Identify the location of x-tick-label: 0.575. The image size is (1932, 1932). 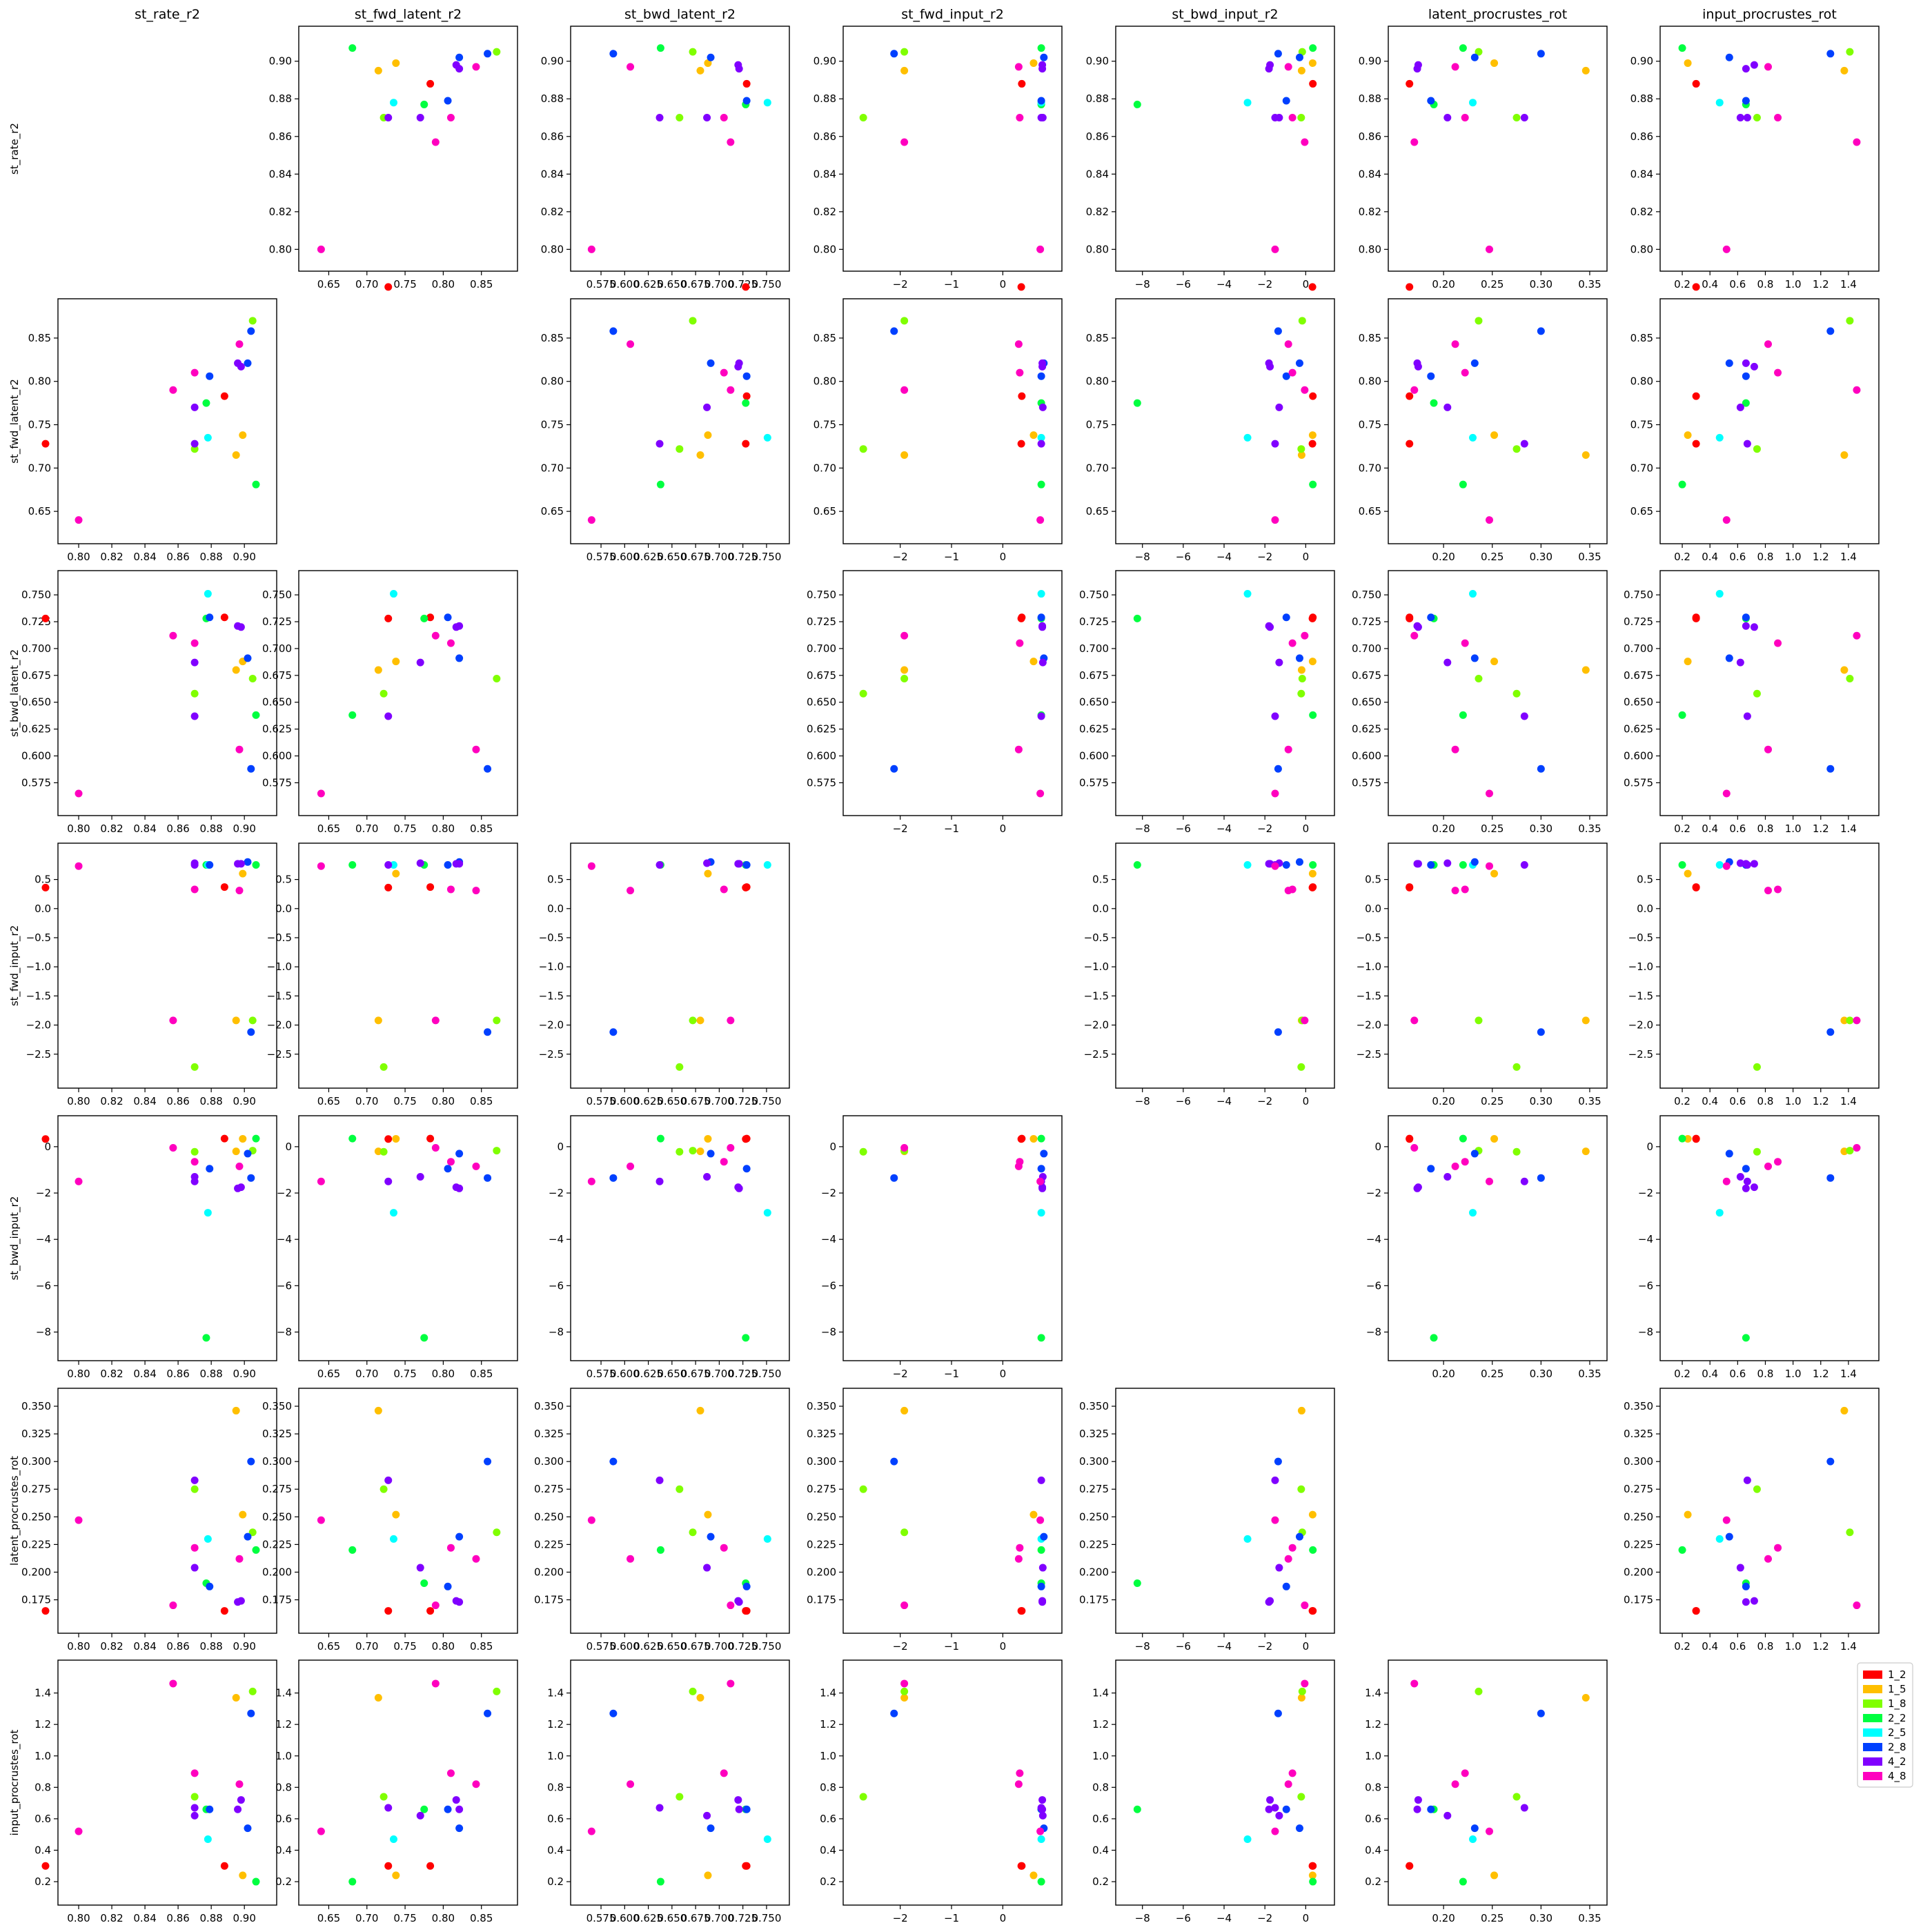
(601, 557).